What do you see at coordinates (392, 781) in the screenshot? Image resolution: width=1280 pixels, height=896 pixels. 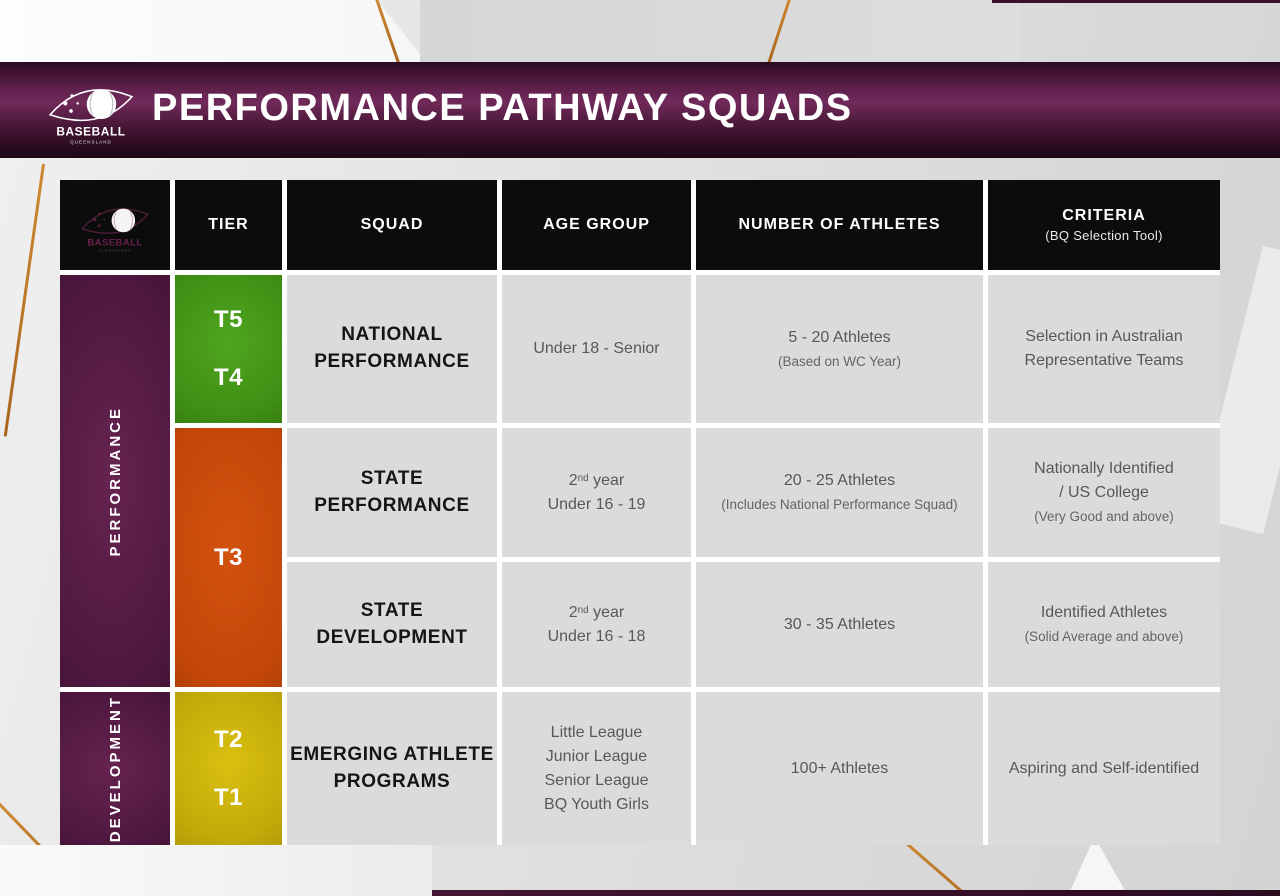 I see `squad-name-line: PROGRAMS` at bounding box center [392, 781].